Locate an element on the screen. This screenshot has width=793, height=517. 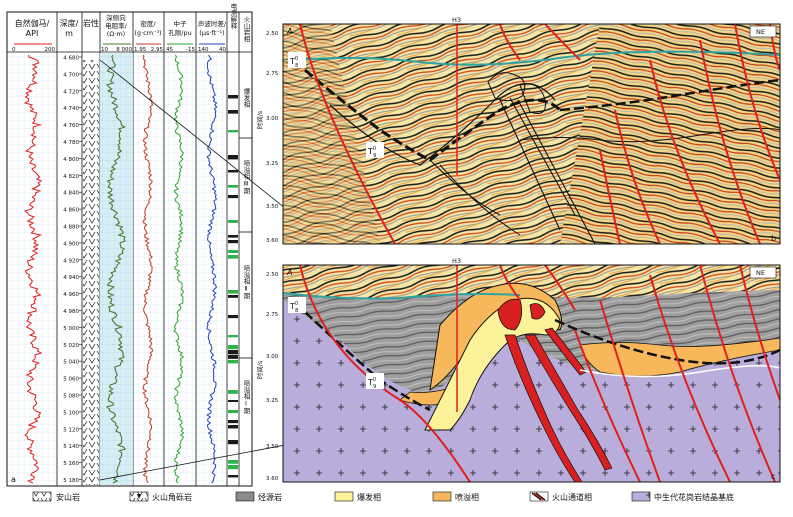
depth-label: 4 940 is located at coordinates (71, 278).